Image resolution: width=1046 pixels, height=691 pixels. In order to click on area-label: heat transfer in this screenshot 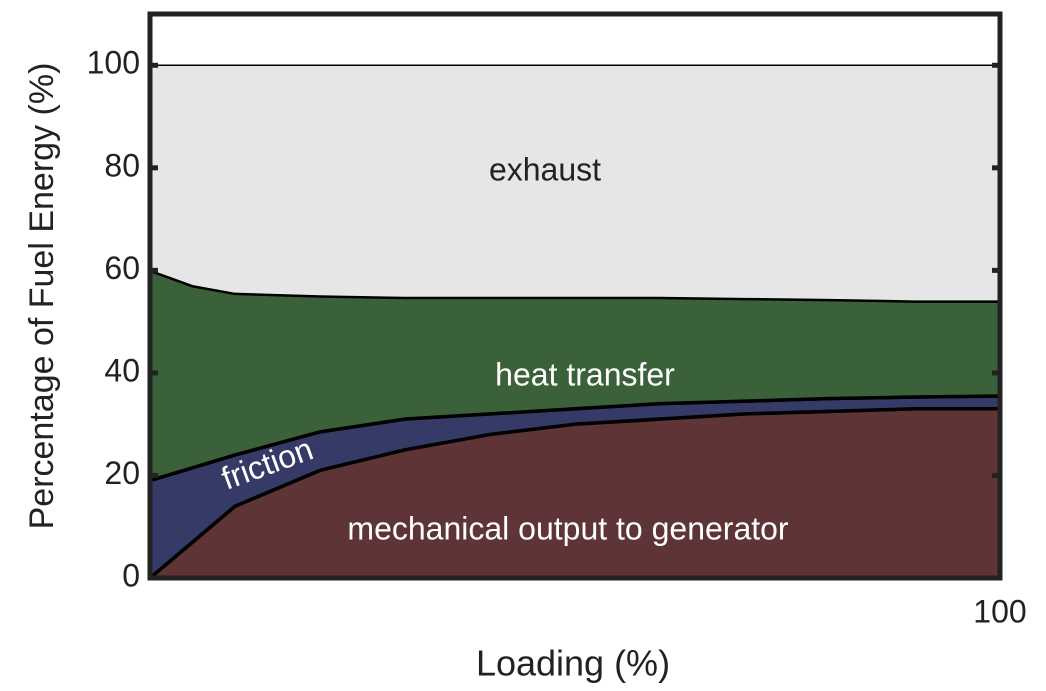, I will do `click(585, 374)`.